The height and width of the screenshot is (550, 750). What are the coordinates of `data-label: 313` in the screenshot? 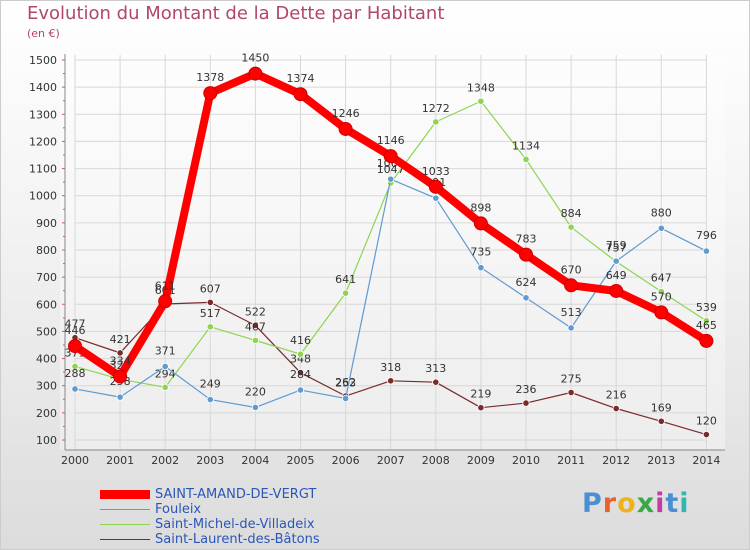 It's located at (435, 368).